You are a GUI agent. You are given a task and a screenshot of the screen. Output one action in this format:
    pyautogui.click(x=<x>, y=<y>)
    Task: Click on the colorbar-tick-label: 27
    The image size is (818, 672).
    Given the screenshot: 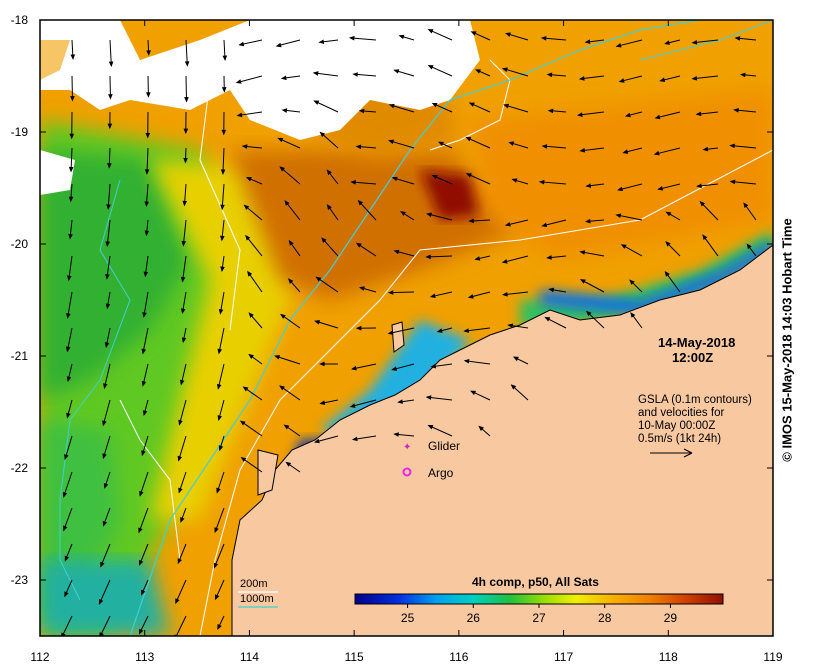 What is the action you would take?
    pyautogui.click(x=539, y=618)
    